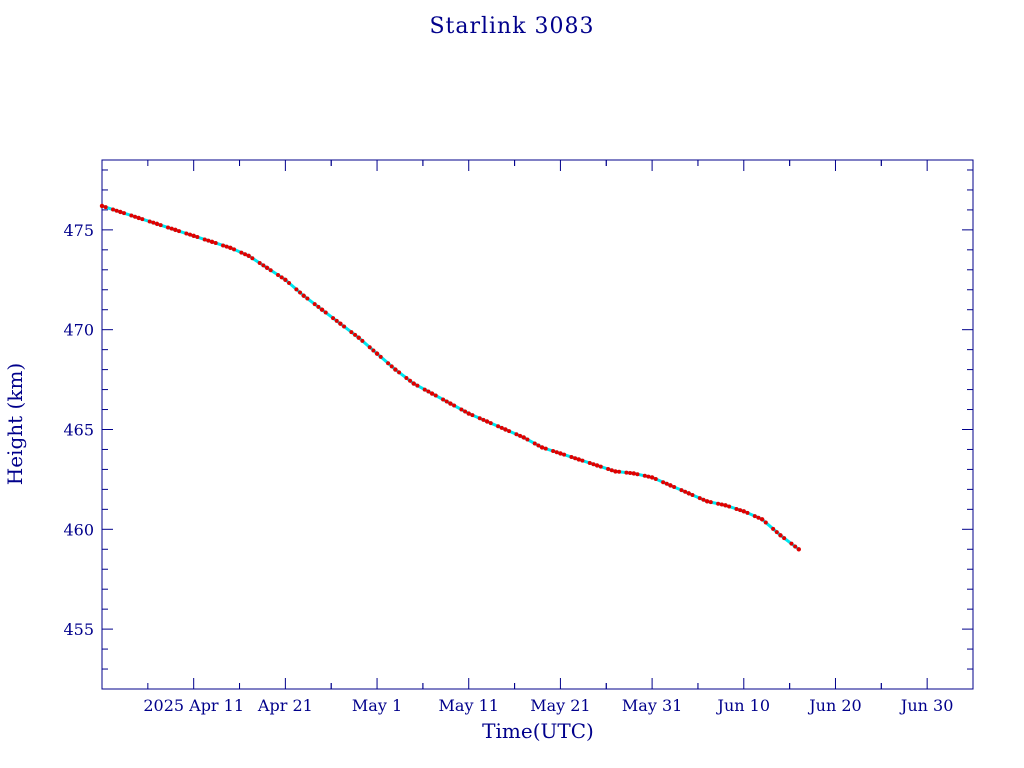 The width and height of the screenshot is (1024, 768). What do you see at coordinates (834, 705) in the screenshot?
I see `x-tick-label: Jun 20` at bounding box center [834, 705].